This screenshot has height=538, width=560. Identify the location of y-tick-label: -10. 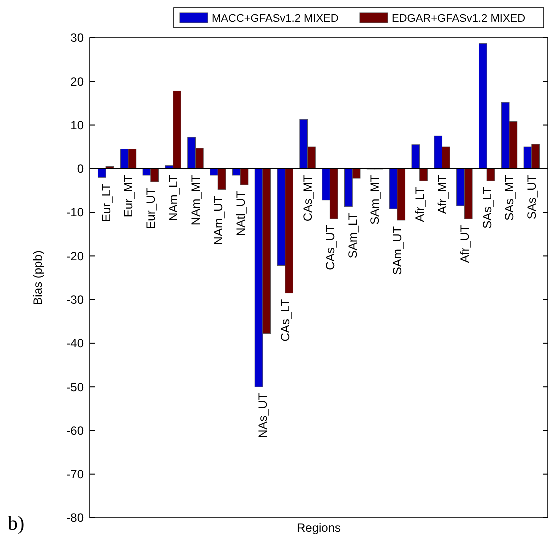
(75, 213).